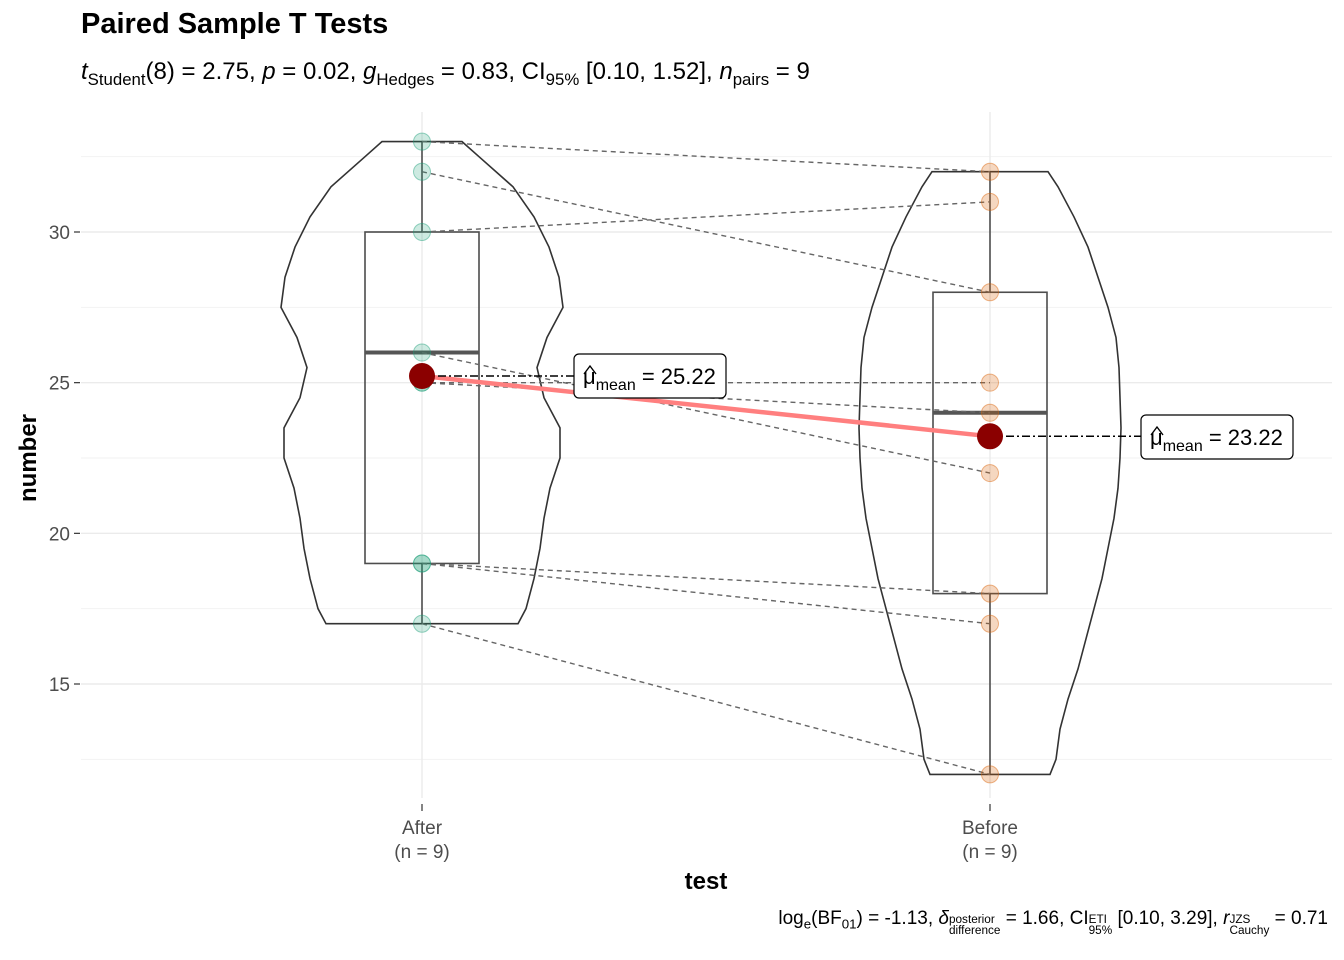 The image size is (1344, 960). What do you see at coordinates (990, 828) in the screenshot?
I see `x-tick-label: Before` at bounding box center [990, 828].